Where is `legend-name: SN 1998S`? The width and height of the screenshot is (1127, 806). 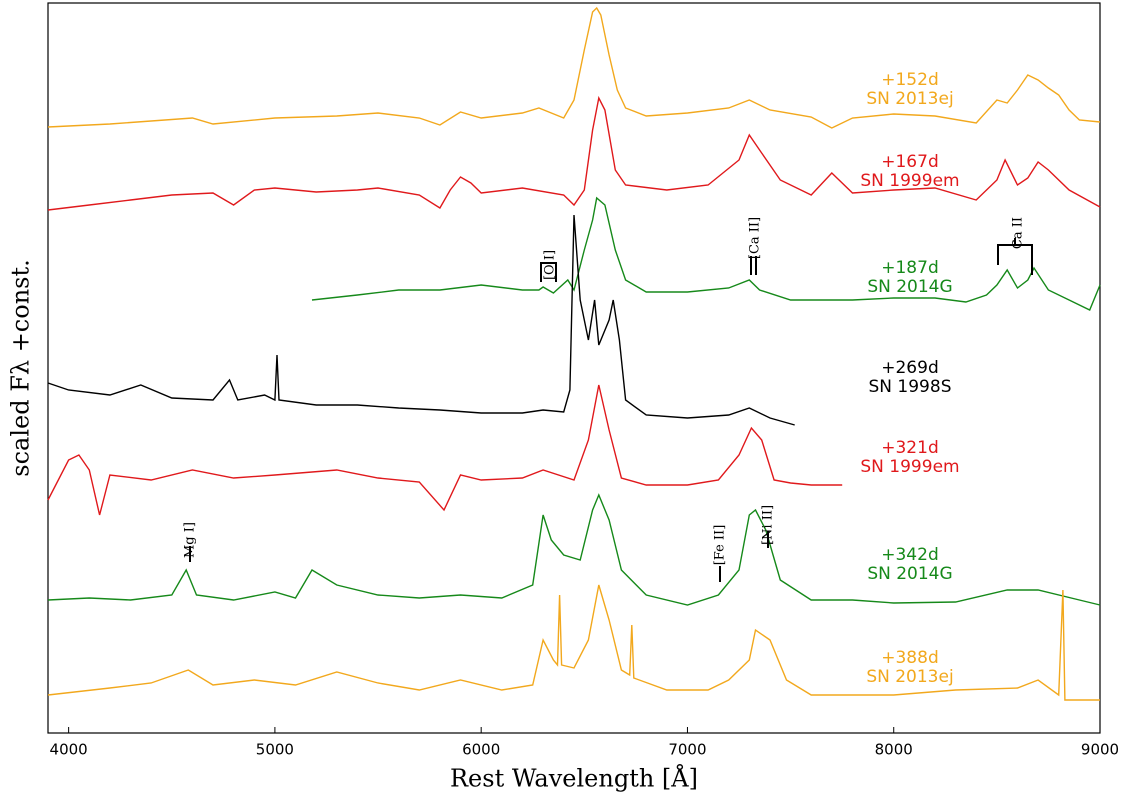
legend-name: SN 1998S is located at coordinates (910, 387).